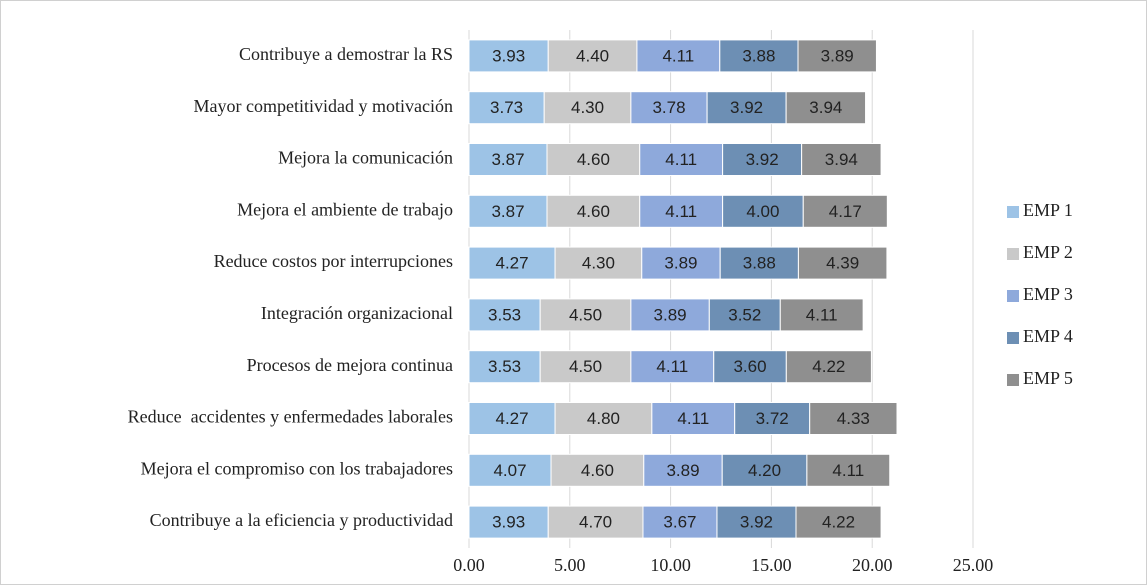 This screenshot has height=585, width=1147. Describe the element at coordinates (1048, 294) in the screenshot. I see `legend-label: EMP 3` at that location.